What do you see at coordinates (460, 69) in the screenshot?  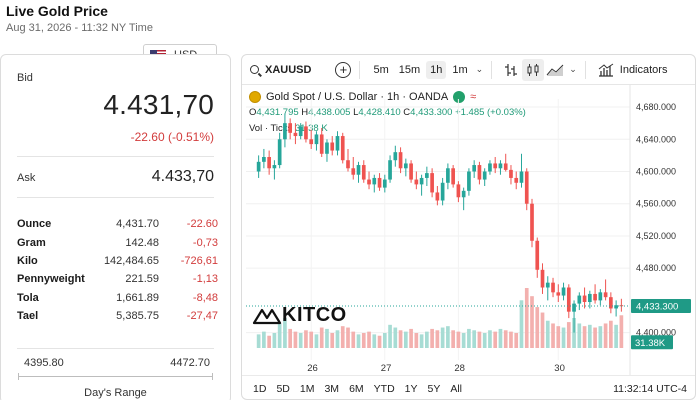 I see `interval-1m: 1m` at bounding box center [460, 69].